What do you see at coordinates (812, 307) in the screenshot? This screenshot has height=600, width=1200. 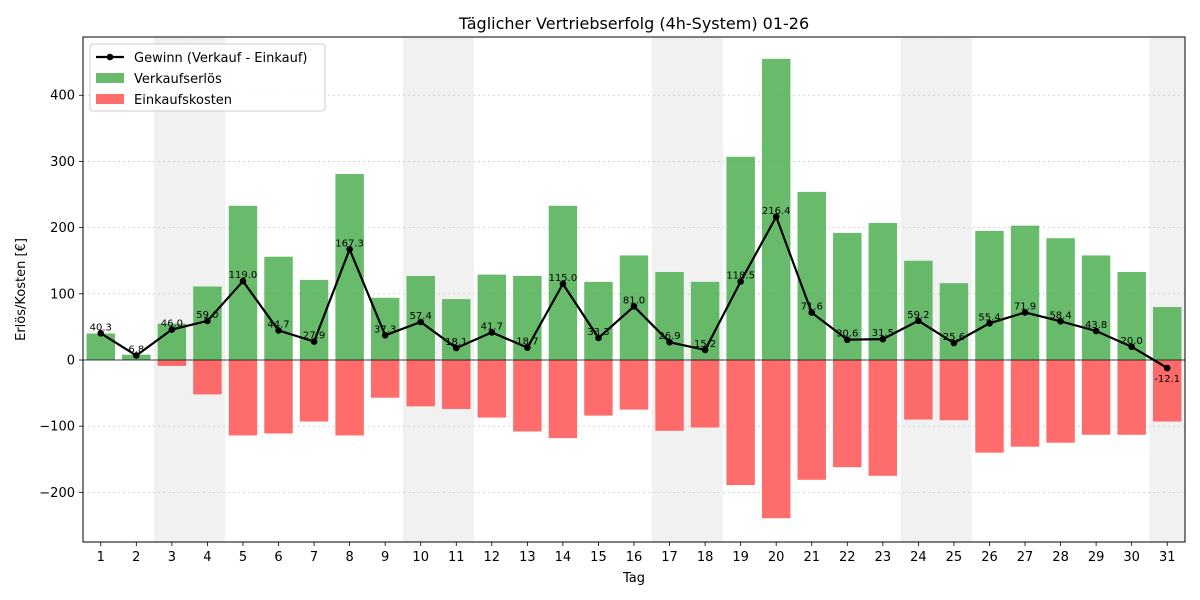 I see `profit-data-label: 71.6` at bounding box center [812, 307].